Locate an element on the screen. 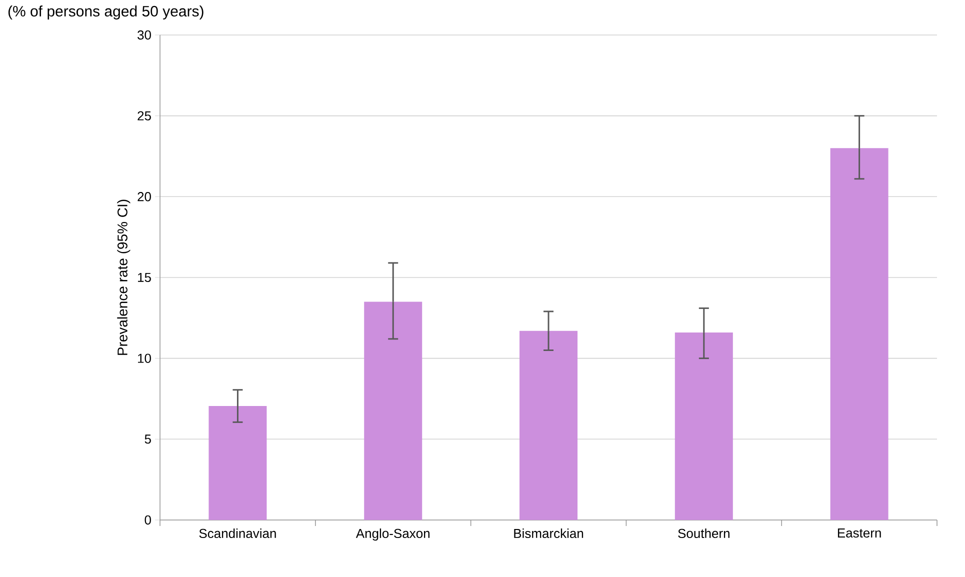 The width and height of the screenshot is (965, 577). x-tick-label: Eastern is located at coordinates (859, 533).